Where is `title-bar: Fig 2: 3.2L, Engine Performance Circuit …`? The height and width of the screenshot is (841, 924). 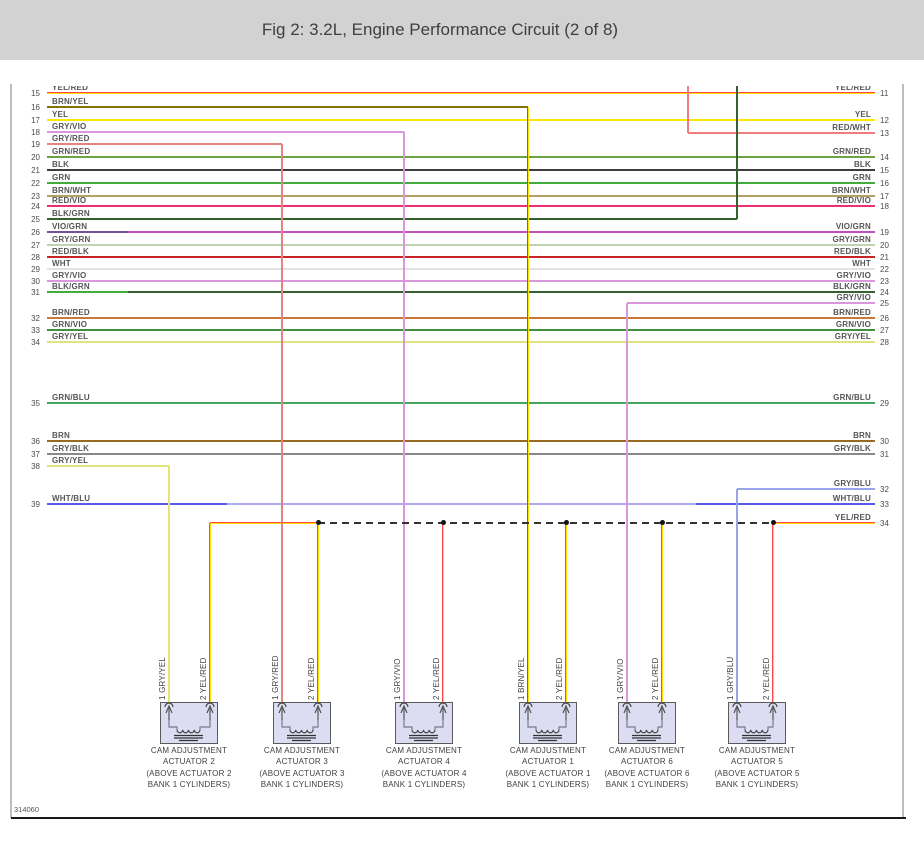 title-bar: Fig 2: 3.2L, Engine Performance Circuit … is located at coordinates (462, 30).